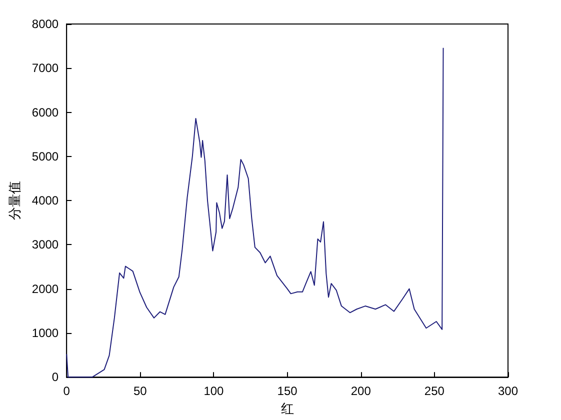 This screenshot has height=420, width=561. Describe the element at coordinates (434, 391) in the screenshot. I see `x-tick-label: 250` at that location.